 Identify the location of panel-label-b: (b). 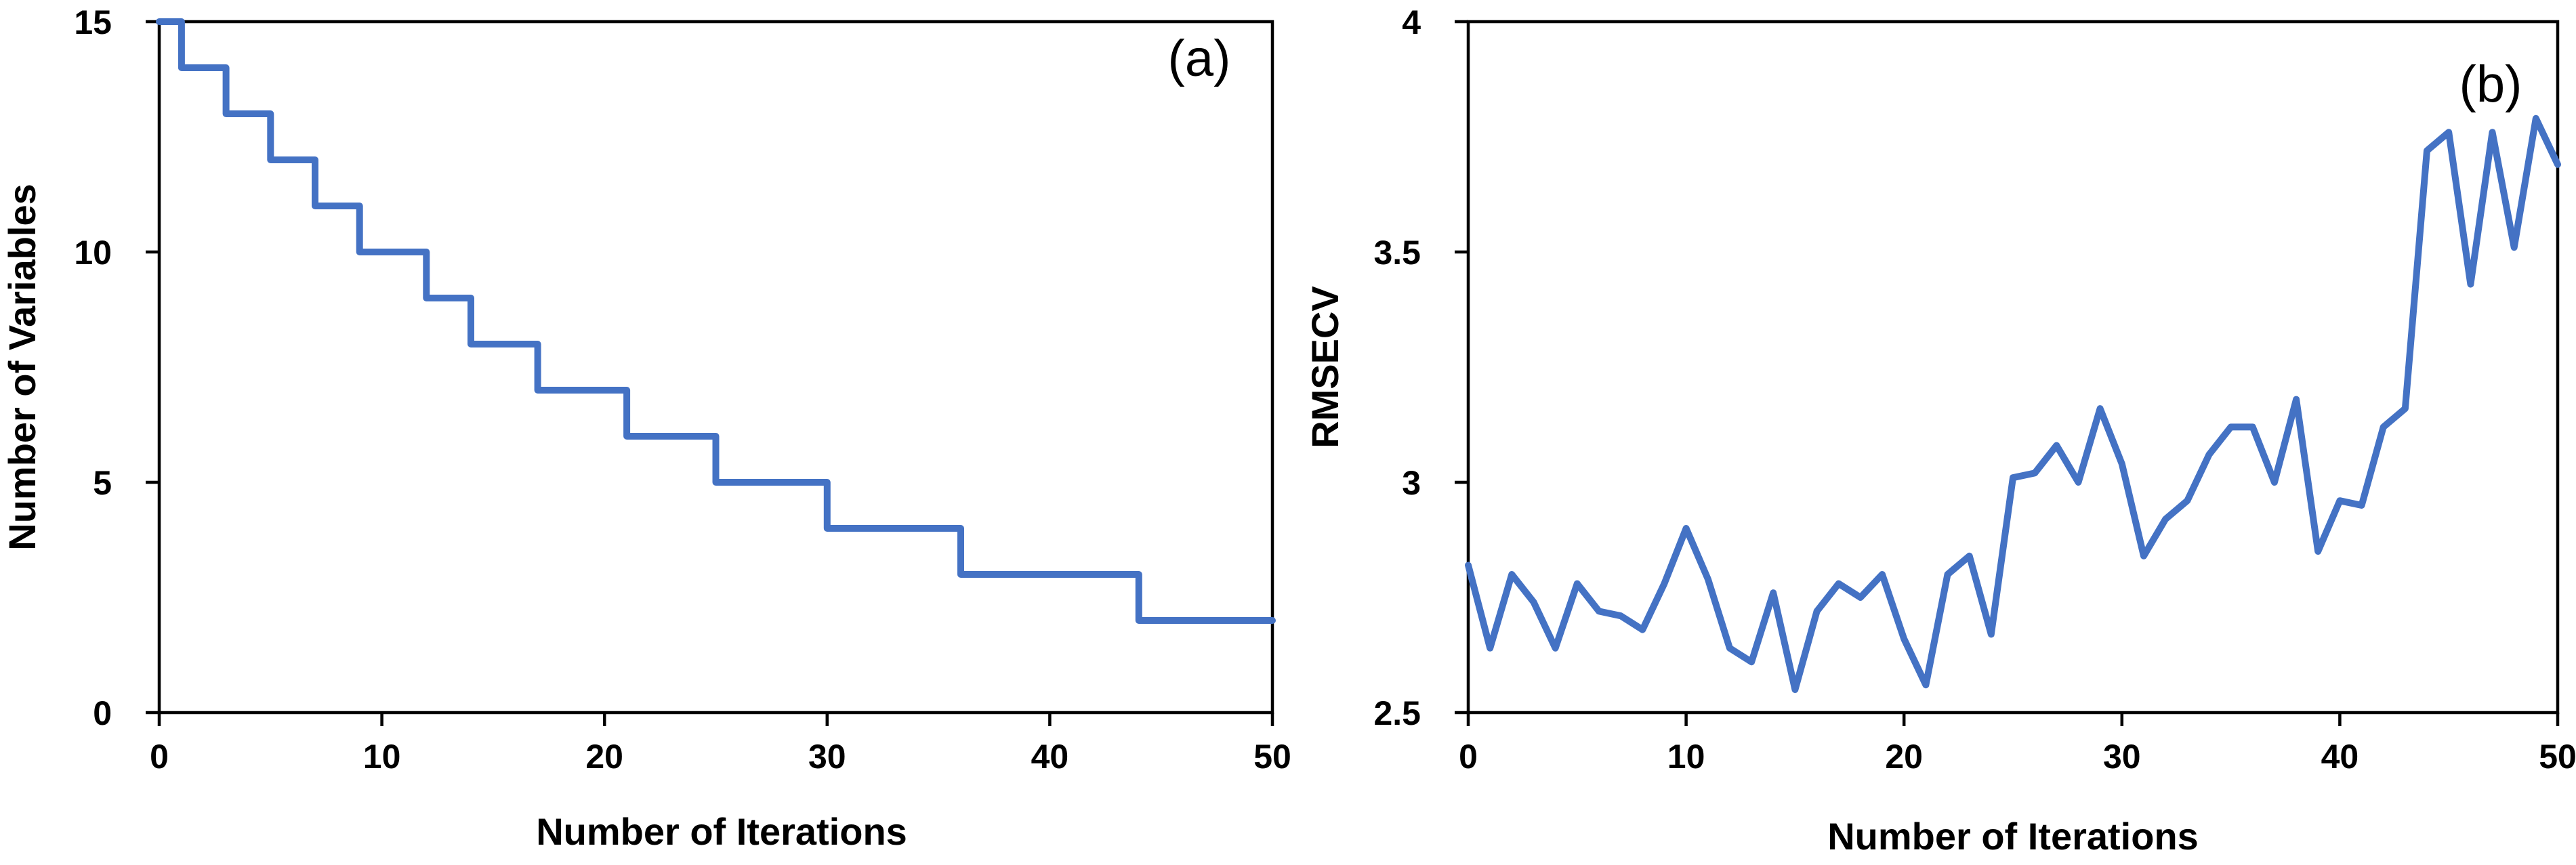
(2490, 85).